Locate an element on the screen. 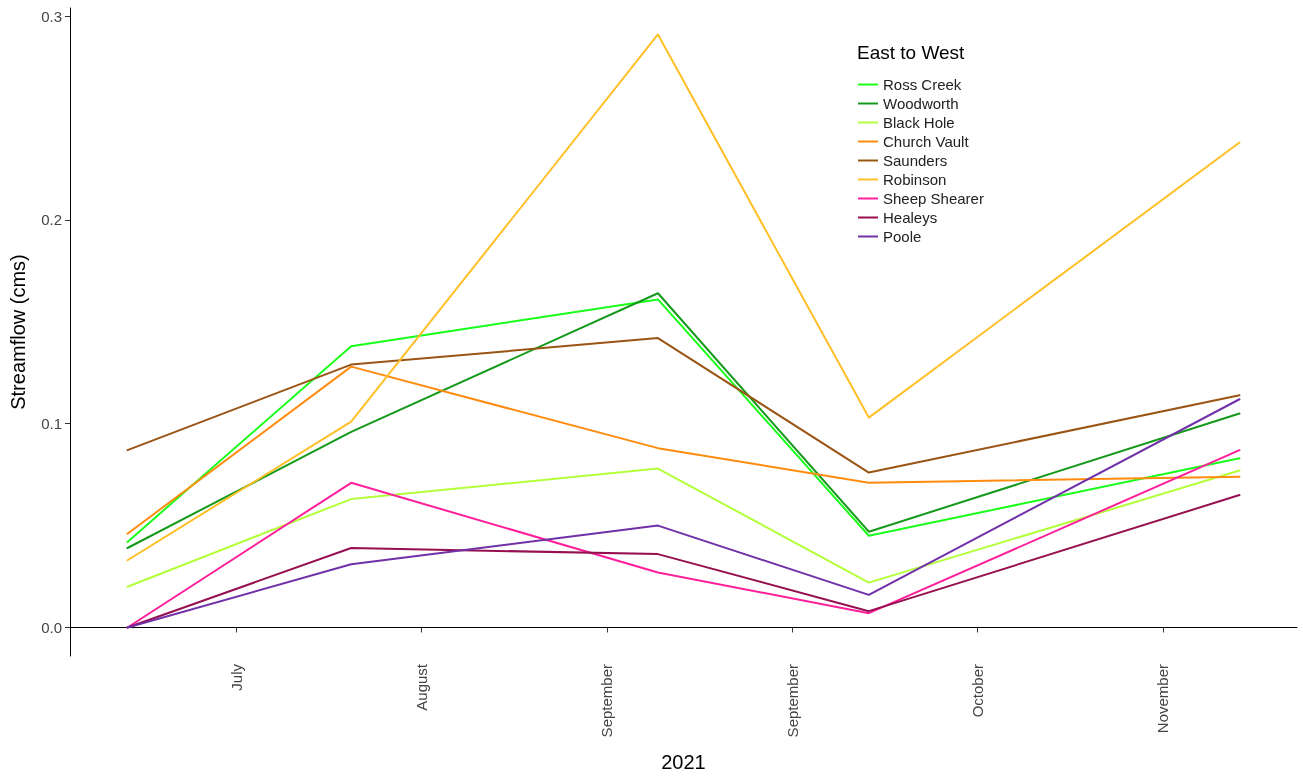  legend-label: Woodworth is located at coordinates (921, 103).